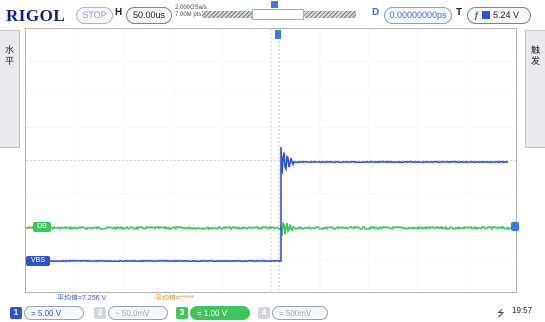 The height and width of the screenshot is (322, 545). Describe the element at coordinates (138, 313) in the screenshot. I see `channel-2-scale: ~ 50.0mV` at that location.